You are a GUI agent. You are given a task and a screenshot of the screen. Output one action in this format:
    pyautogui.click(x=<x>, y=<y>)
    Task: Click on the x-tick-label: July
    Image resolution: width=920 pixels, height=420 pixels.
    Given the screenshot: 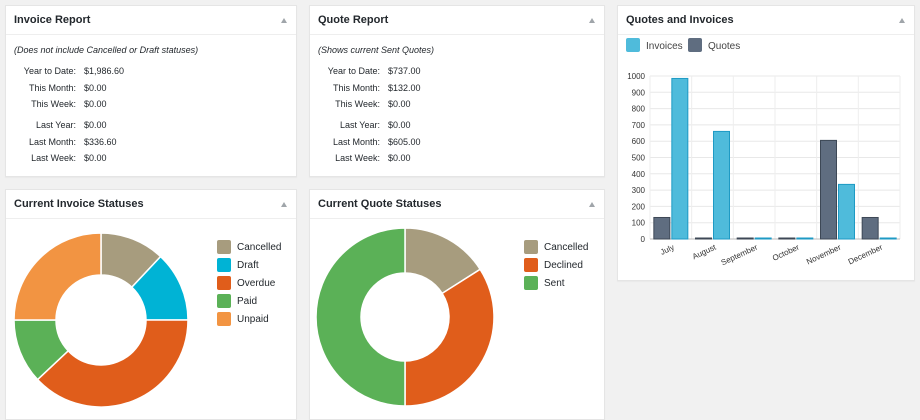 What is the action you would take?
    pyautogui.click(x=667, y=250)
    